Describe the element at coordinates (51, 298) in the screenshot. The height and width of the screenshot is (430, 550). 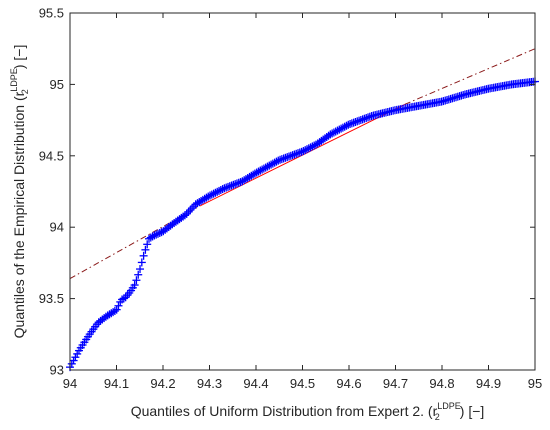
I see `y-tick-label: 93.5` at that location.